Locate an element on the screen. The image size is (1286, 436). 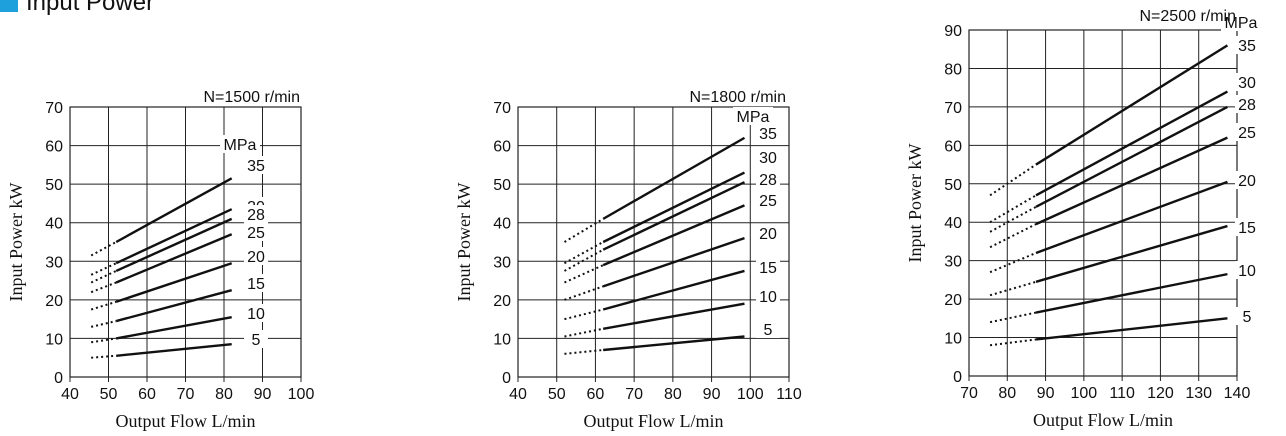
y-tick-label: 40 is located at coordinates (54, 224).